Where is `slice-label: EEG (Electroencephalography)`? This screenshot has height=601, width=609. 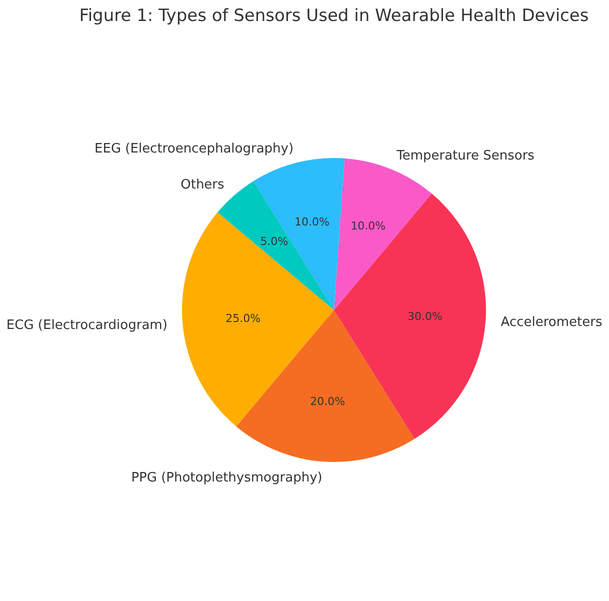 slice-label: EEG (Electroencephalography) is located at coordinates (194, 148).